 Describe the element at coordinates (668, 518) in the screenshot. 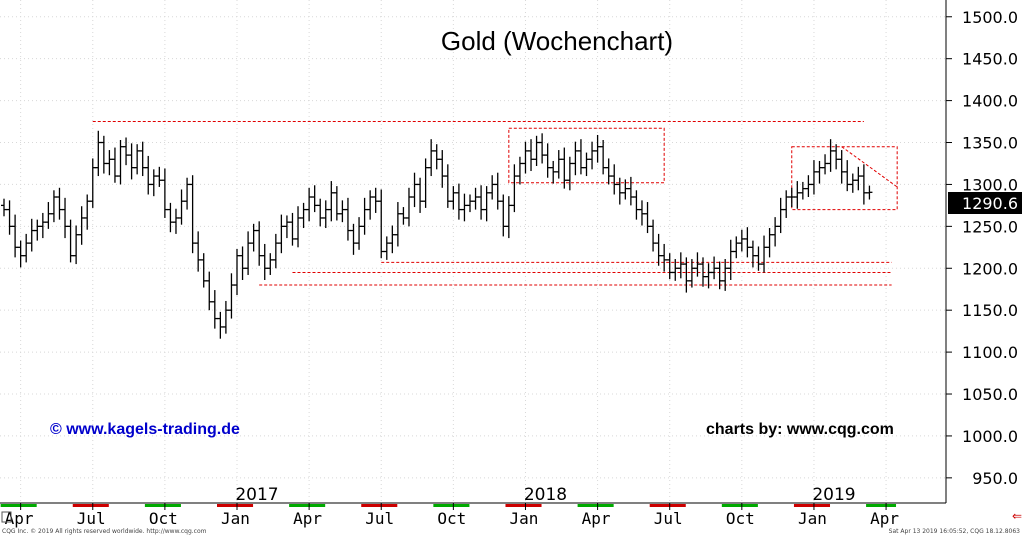

I see `x-tick-label: Jul` at that location.